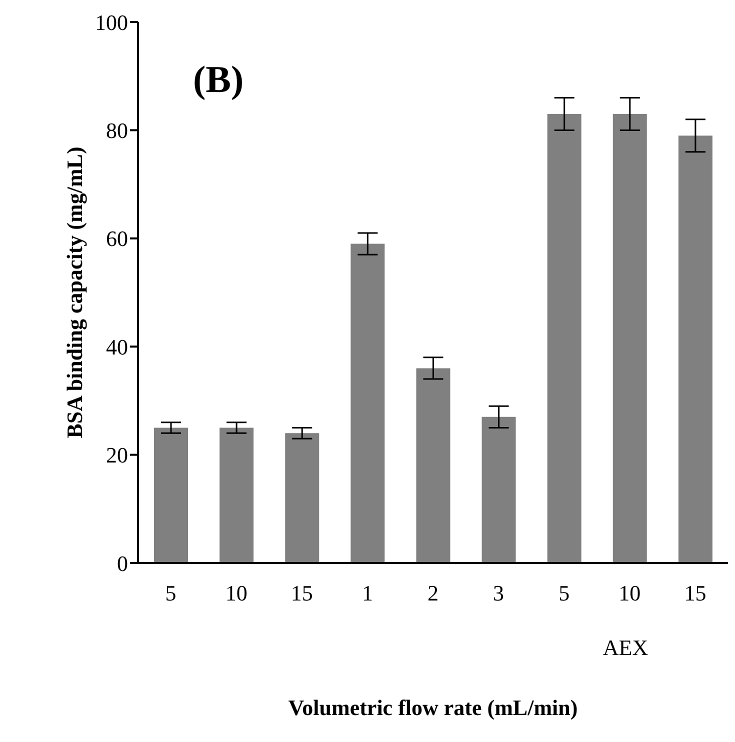  I want to click on y-tick-label: 20, so click(117, 455).